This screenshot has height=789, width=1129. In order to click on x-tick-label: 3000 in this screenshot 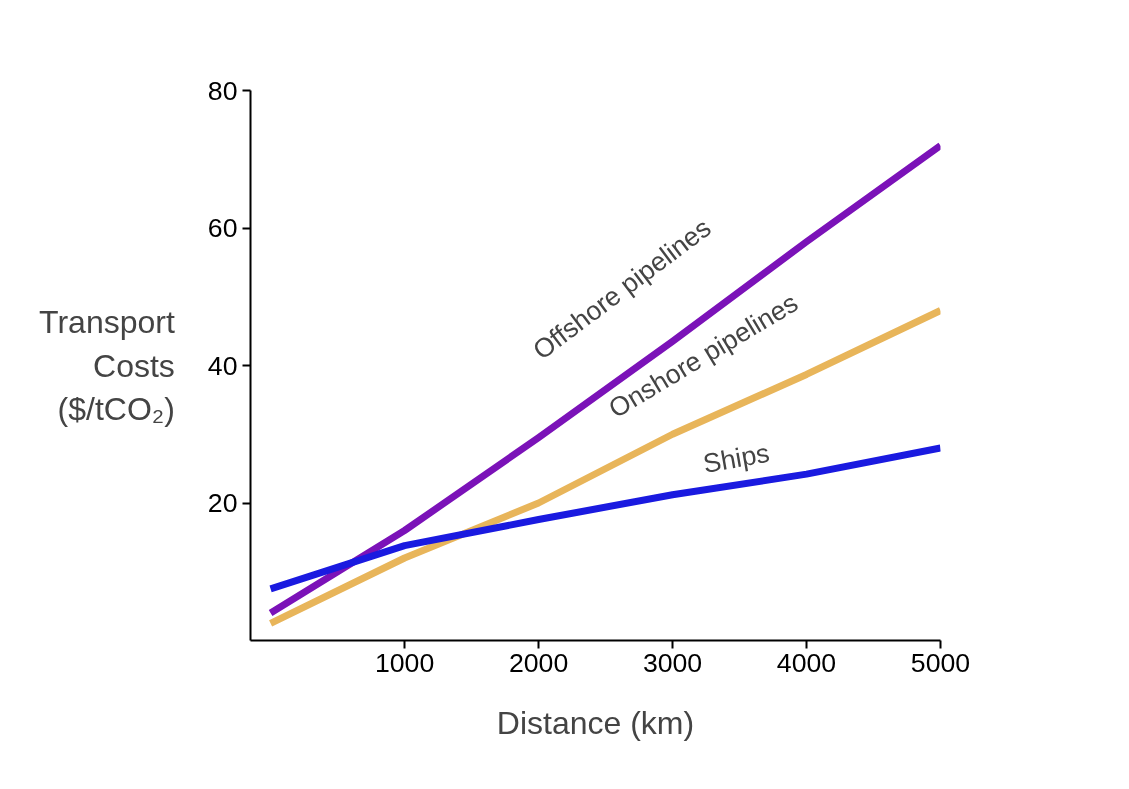, I will do `click(672, 662)`.